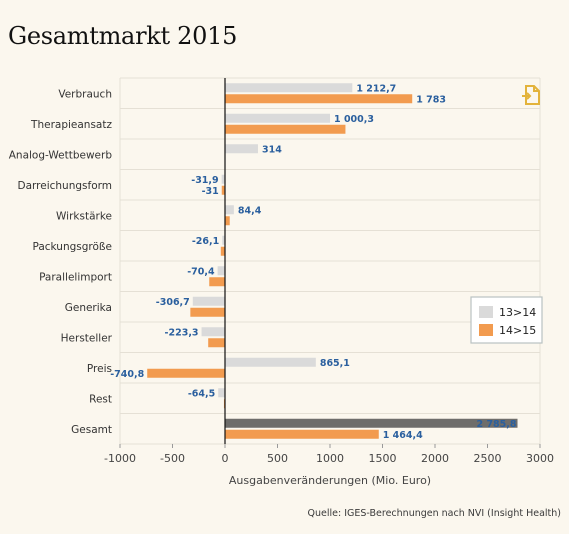 Image resolution: width=569 pixels, height=534 pixels. What do you see at coordinates (100, 399) in the screenshot?
I see `category-label: Rest` at bounding box center [100, 399].